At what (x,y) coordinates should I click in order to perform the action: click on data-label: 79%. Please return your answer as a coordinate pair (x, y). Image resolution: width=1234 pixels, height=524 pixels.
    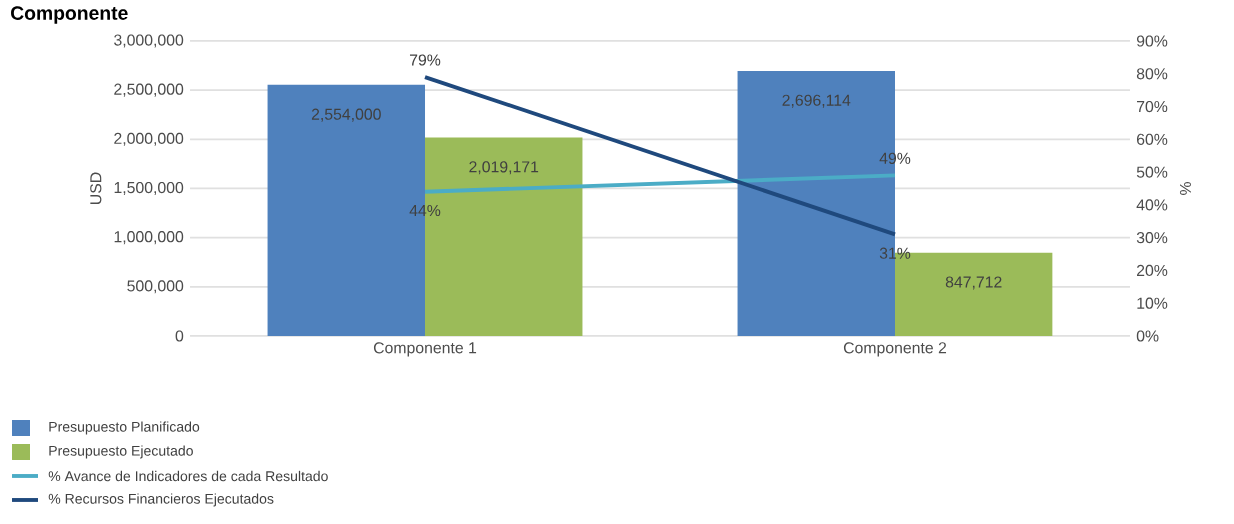
    Looking at the image, I should click on (425, 60).